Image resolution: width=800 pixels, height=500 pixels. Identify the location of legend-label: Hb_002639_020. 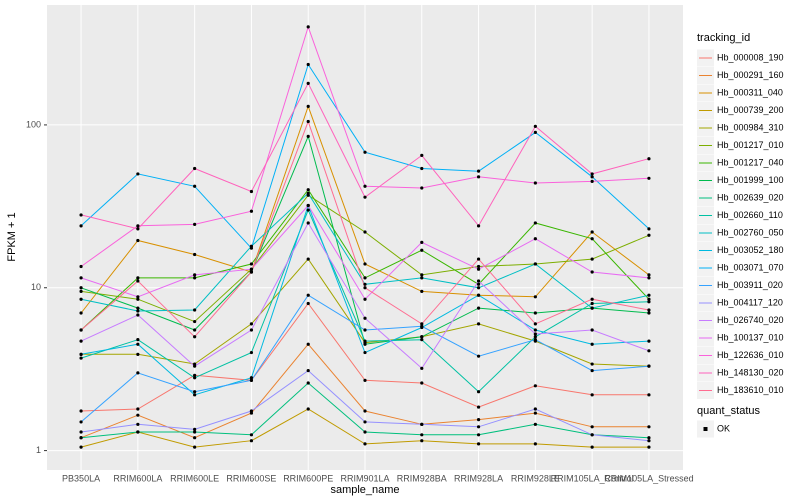
(750, 197).